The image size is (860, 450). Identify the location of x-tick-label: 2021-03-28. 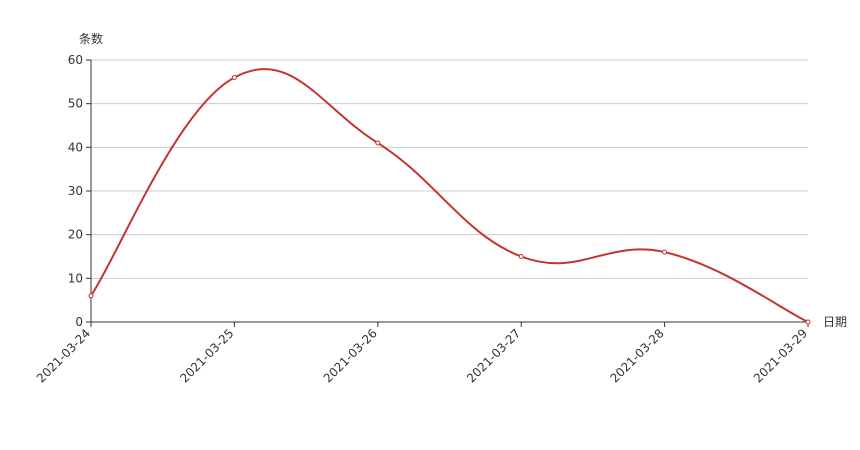
(637, 355).